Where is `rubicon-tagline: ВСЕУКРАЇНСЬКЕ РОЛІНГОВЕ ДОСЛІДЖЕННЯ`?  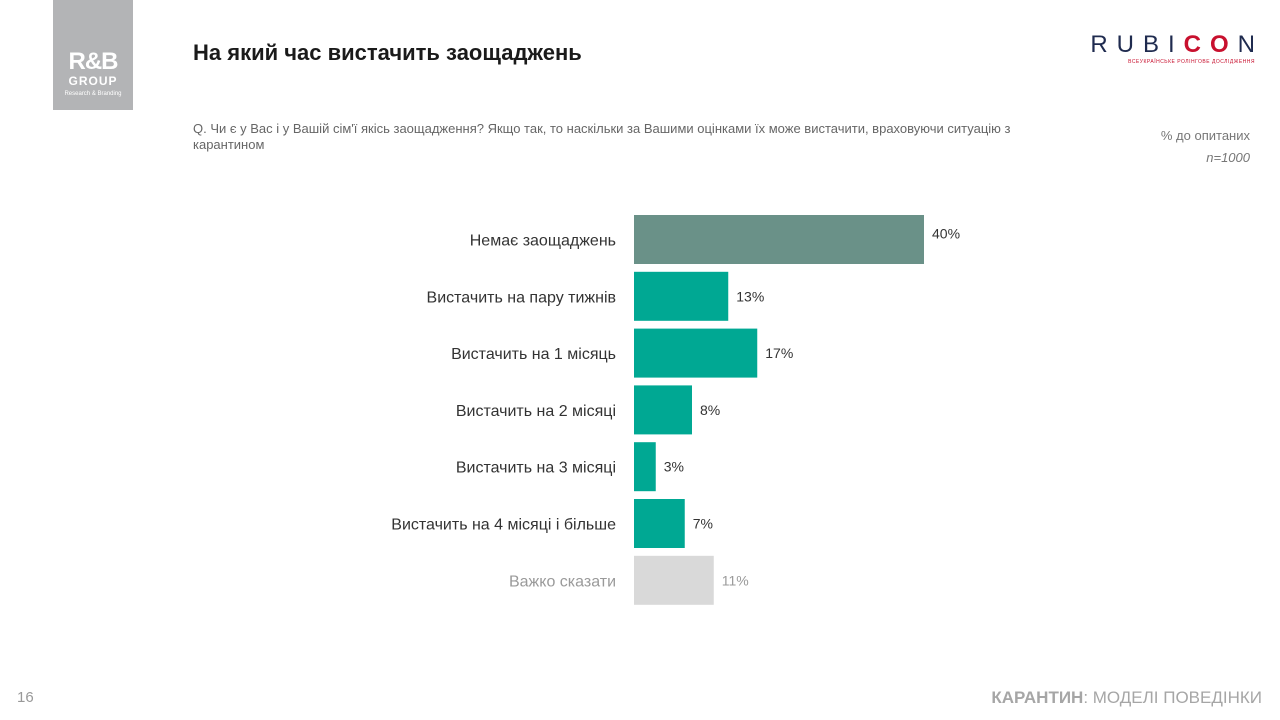 rubicon-tagline: ВСЕУКРАЇНСЬКЕ РОЛІНГОВЕ ДОСЛІДЖЕННЯ is located at coordinates (1191, 62).